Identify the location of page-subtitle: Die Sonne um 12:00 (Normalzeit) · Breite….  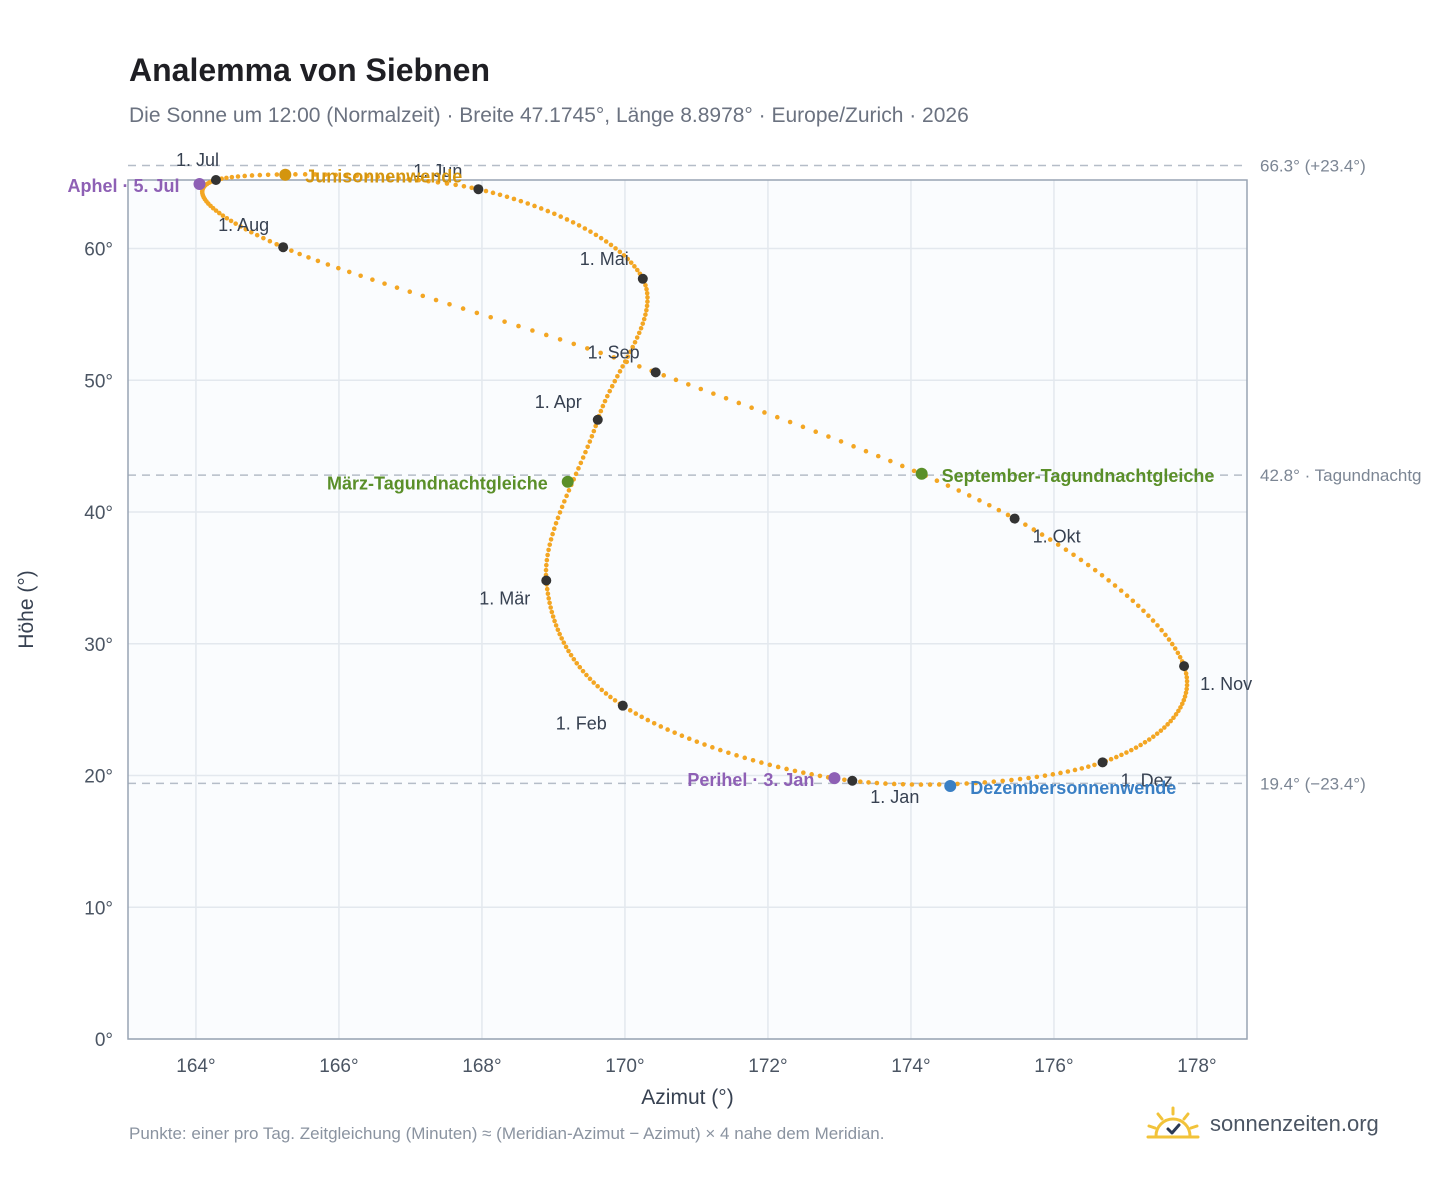
(549, 115).